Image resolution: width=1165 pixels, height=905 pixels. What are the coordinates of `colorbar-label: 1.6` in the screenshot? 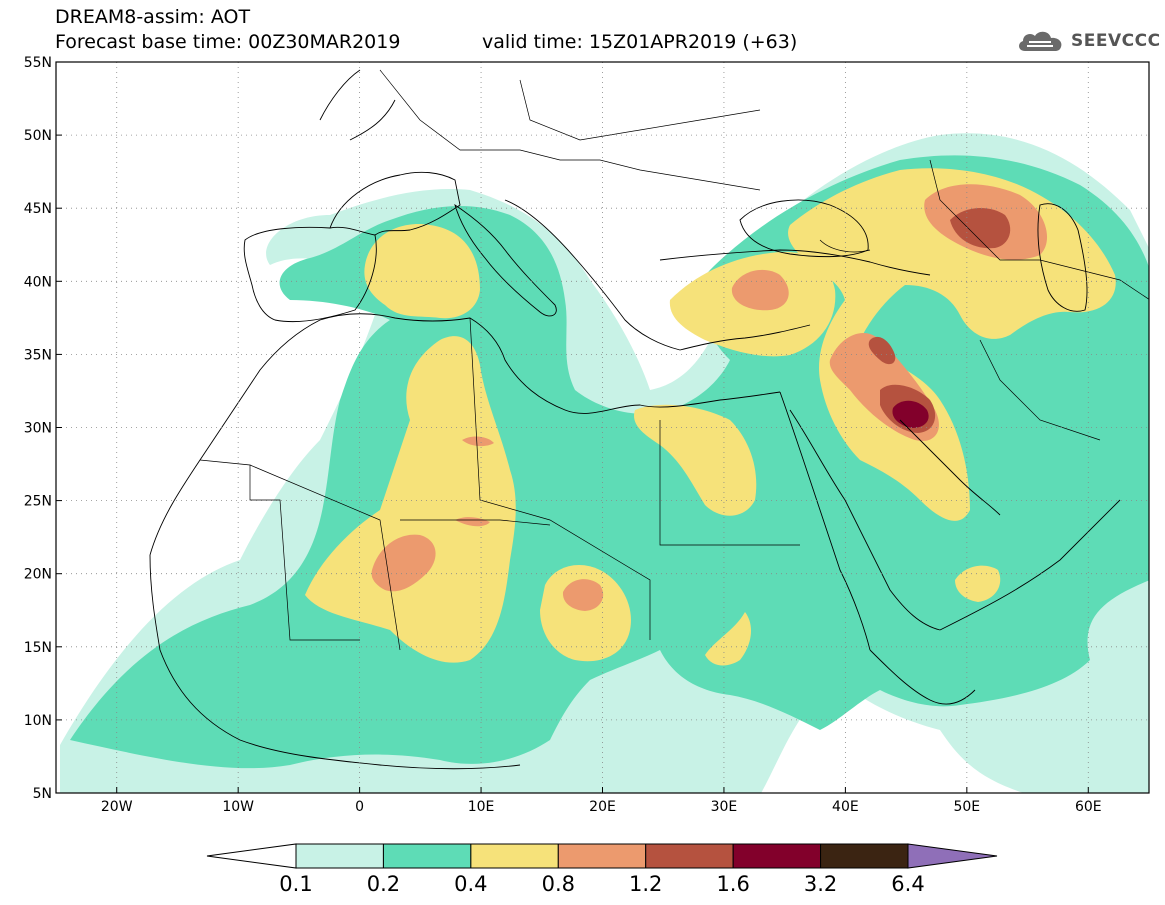 It's located at (732, 884).